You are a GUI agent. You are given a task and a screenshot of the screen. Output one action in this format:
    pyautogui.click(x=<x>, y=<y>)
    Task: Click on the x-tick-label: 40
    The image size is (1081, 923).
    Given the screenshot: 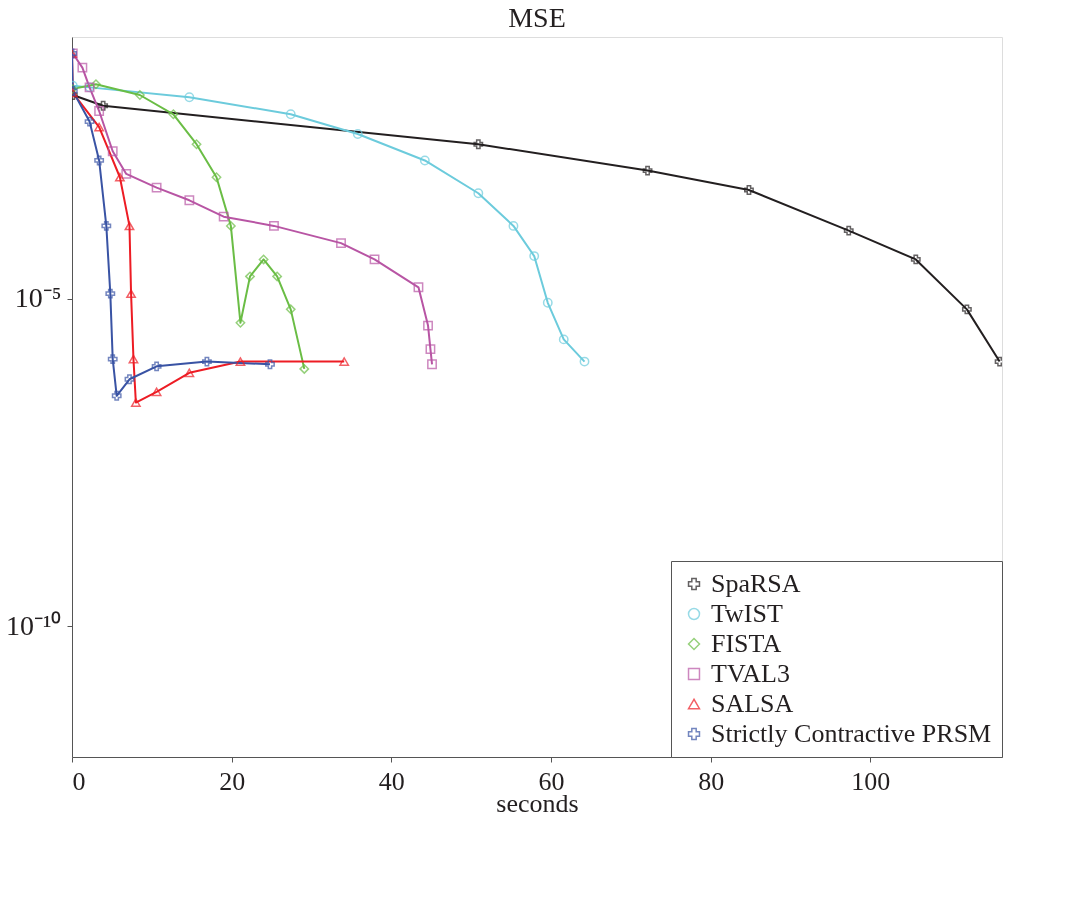 What is the action you would take?
    pyautogui.click(x=391, y=781)
    